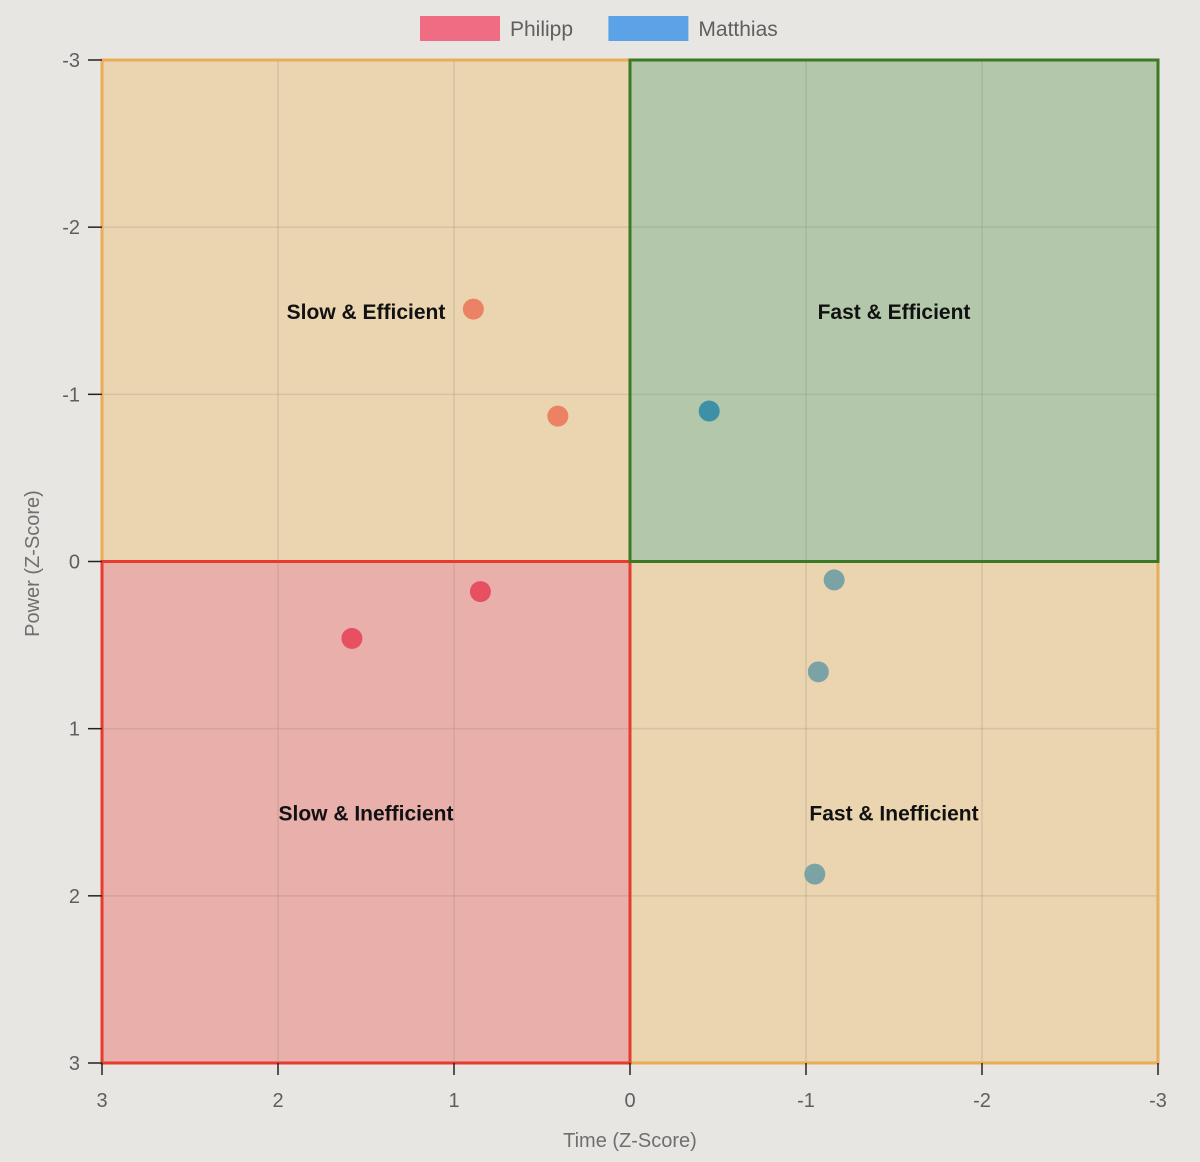 The width and height of the screenshot is (1200, 1162). What do you see at coordinates (277, 1101) in the screenshot?
I see `x-tick-label: 2` at bounding box center [277, 1101].